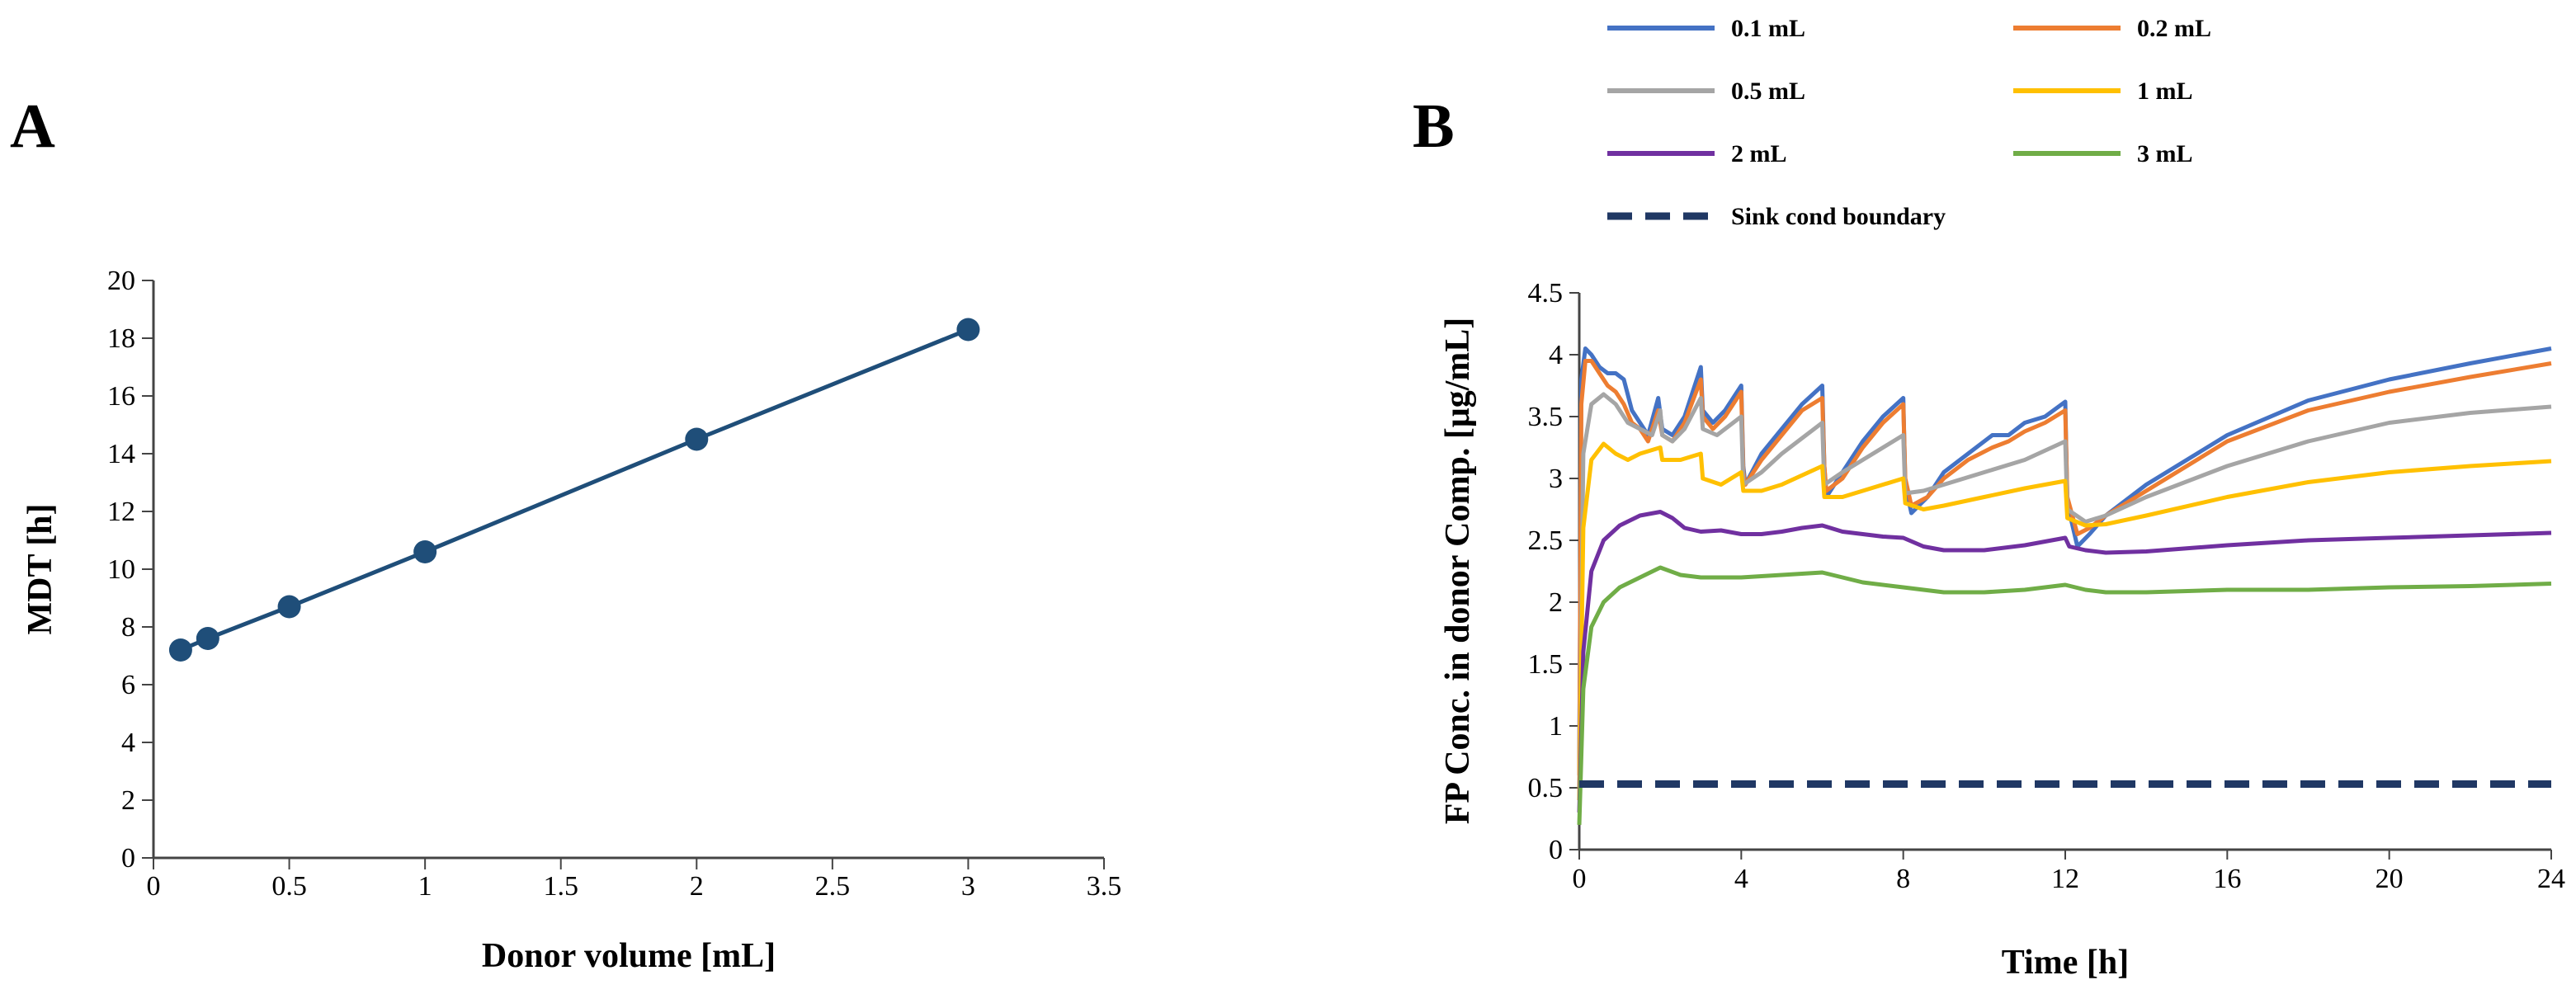 Image resolution: width=2576 pixels, height=994 pixels. I want to click on panel-b-y-title: FP Conc. in donor Comp. [μg/mL], so click(1458, 571).